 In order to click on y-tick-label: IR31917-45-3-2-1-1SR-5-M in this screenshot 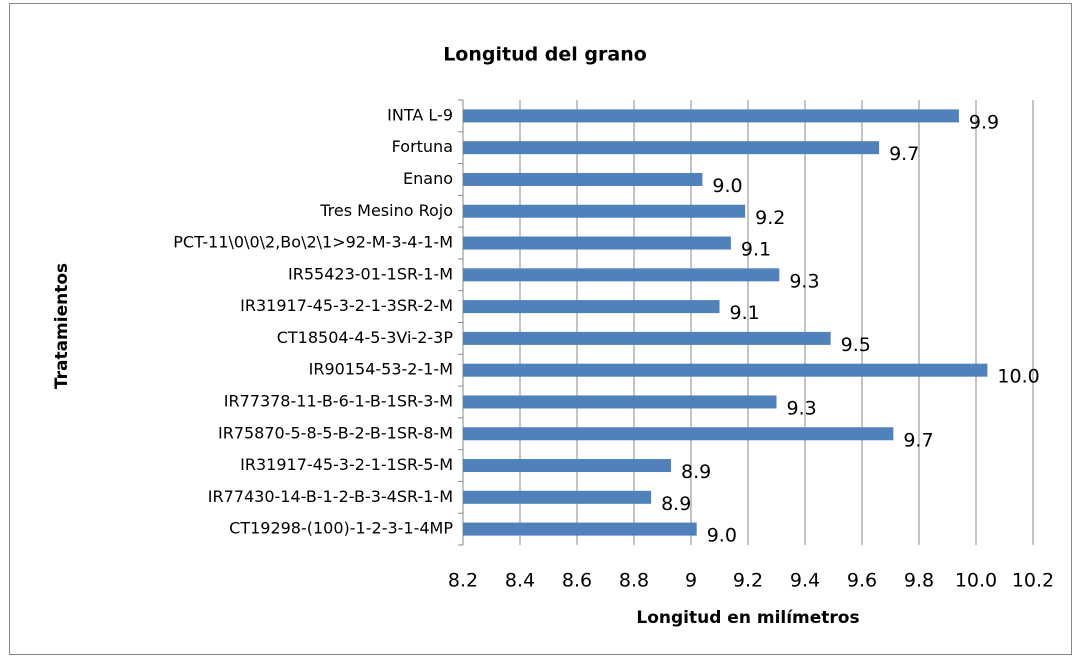, I will do `click(346, 464)`.